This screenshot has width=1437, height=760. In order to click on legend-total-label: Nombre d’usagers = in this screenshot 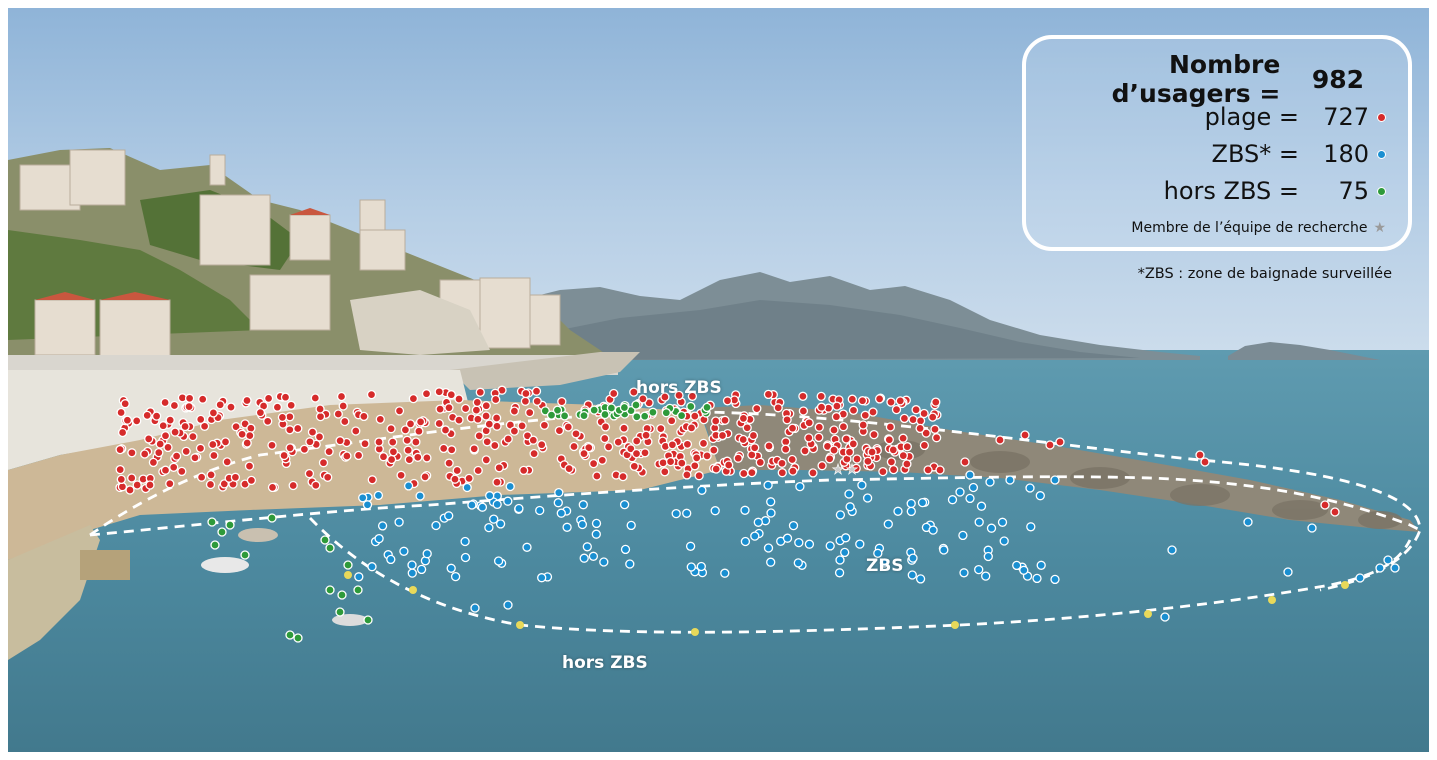, I will do `click(1196, 79)`.